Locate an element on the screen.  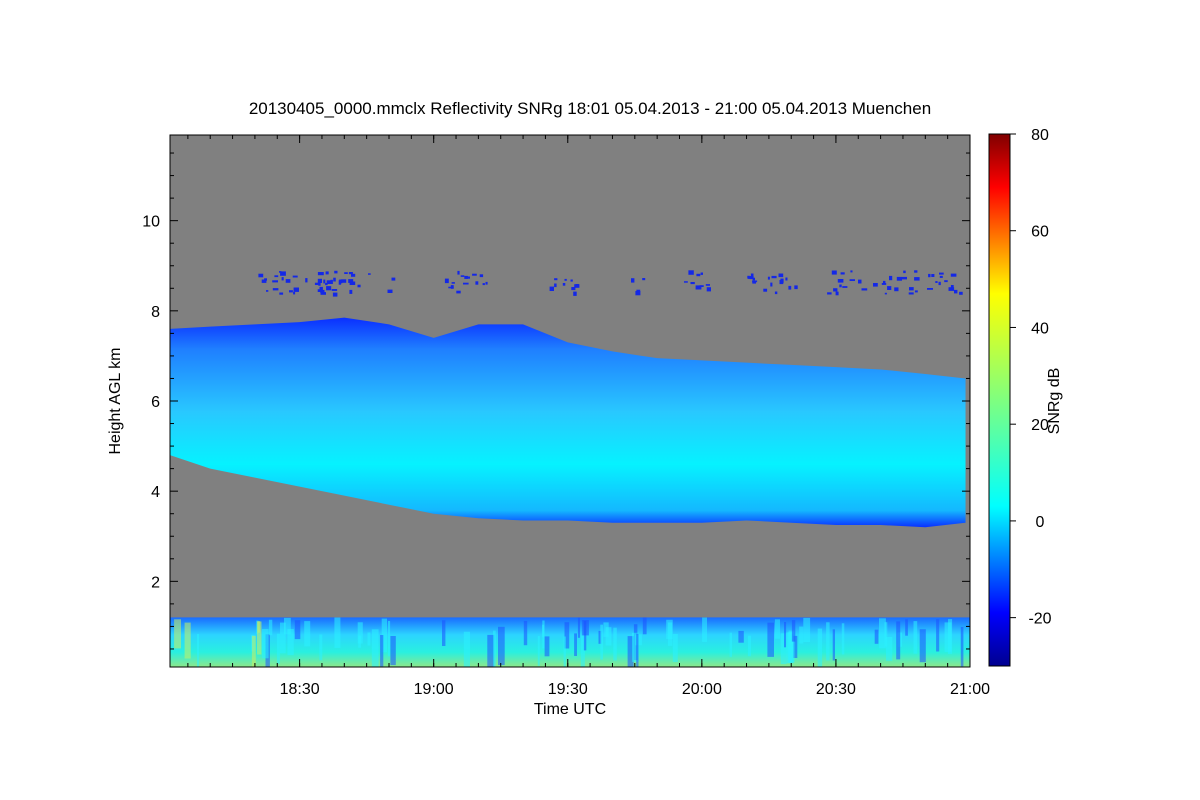
colorbar-tick-label: 0 is located at coordinates (1040, 522).